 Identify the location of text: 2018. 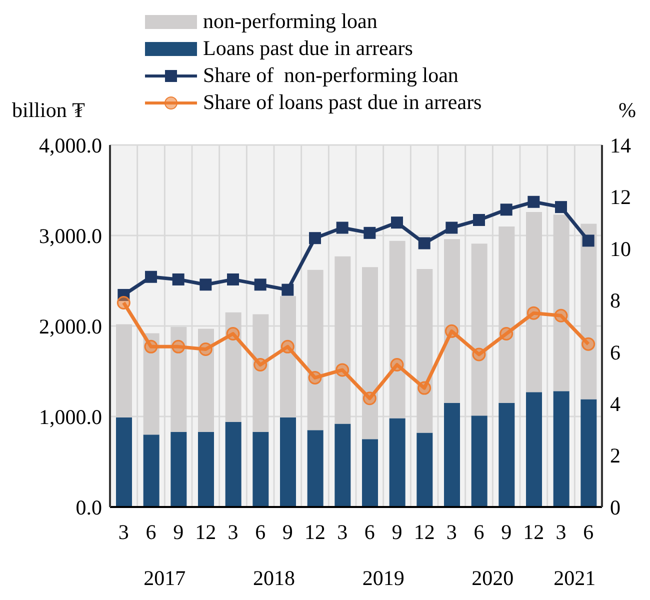
(274, 578).